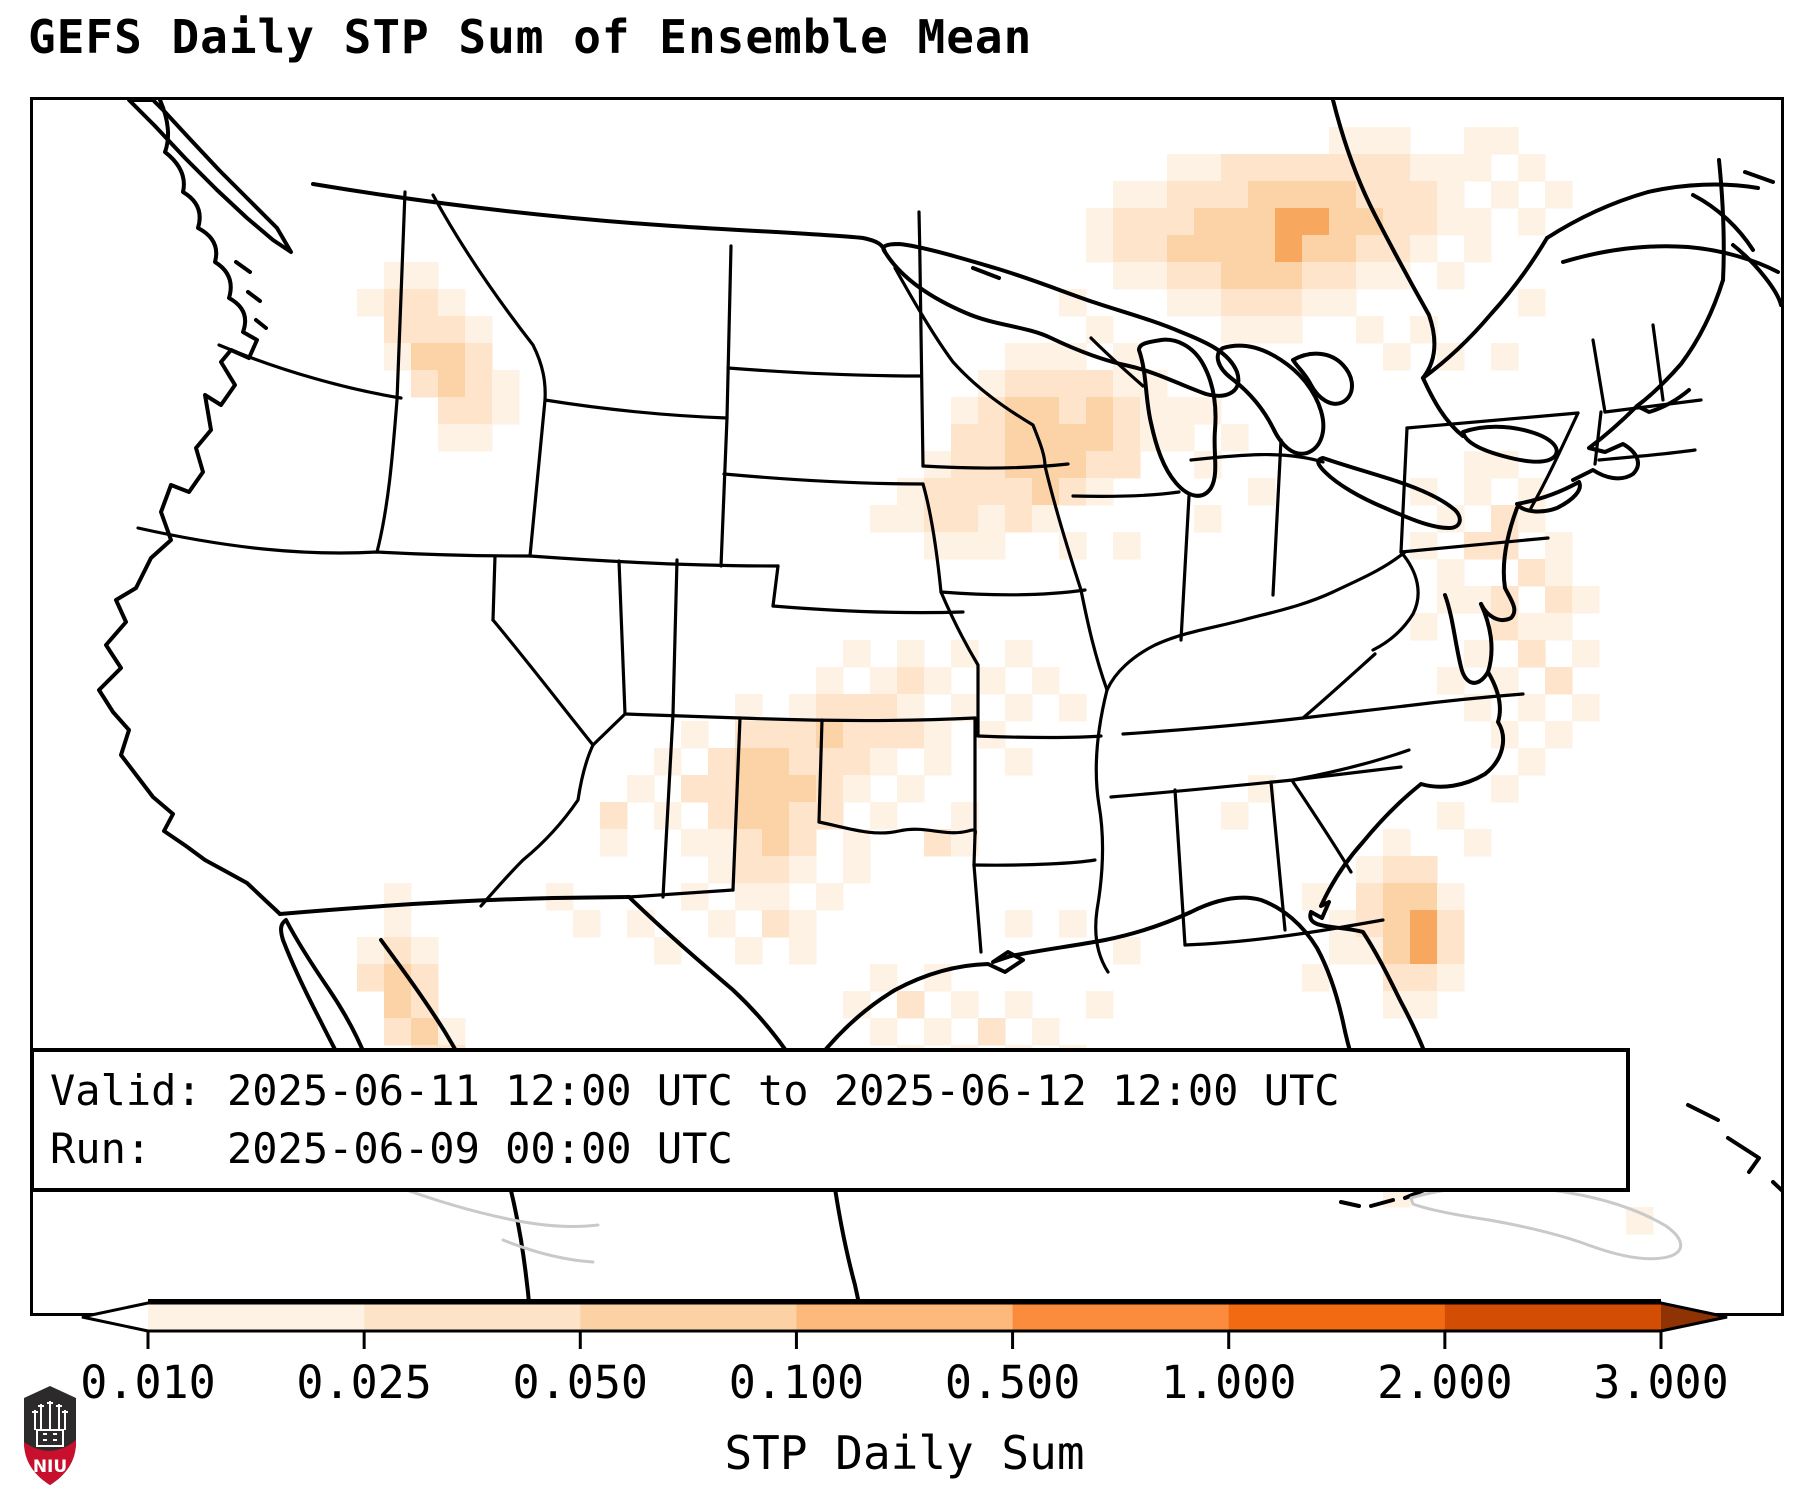 The image size is (1803, 1500). I want to click on colorbar-over-arrow, so click(1694, 1317).